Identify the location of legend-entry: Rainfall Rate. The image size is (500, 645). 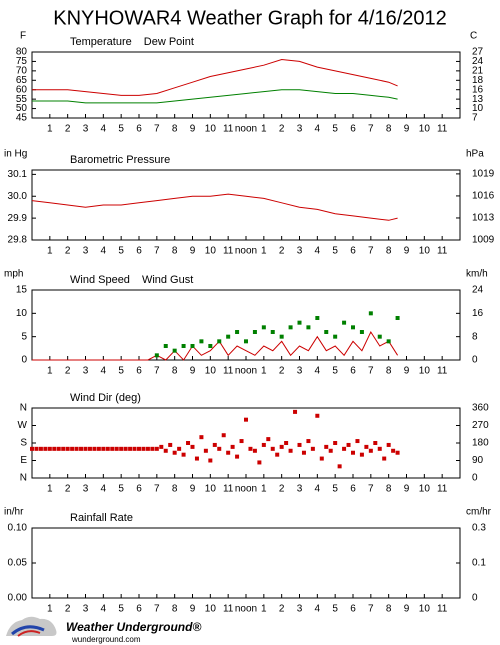
(101, 518).